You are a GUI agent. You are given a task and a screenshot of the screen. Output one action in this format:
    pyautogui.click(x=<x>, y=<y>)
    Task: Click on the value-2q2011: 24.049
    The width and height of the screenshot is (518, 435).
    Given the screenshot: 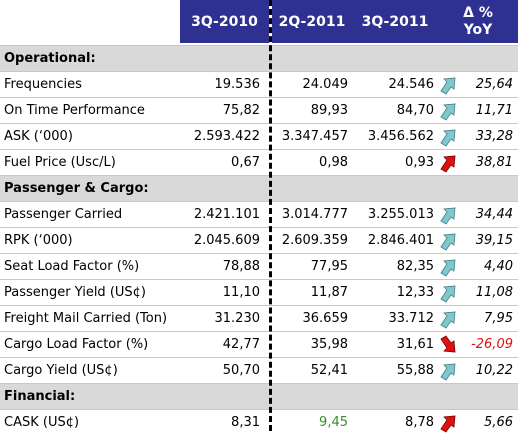 What is the action you would take?
    pyautogui.click(x=325, y=84)
    